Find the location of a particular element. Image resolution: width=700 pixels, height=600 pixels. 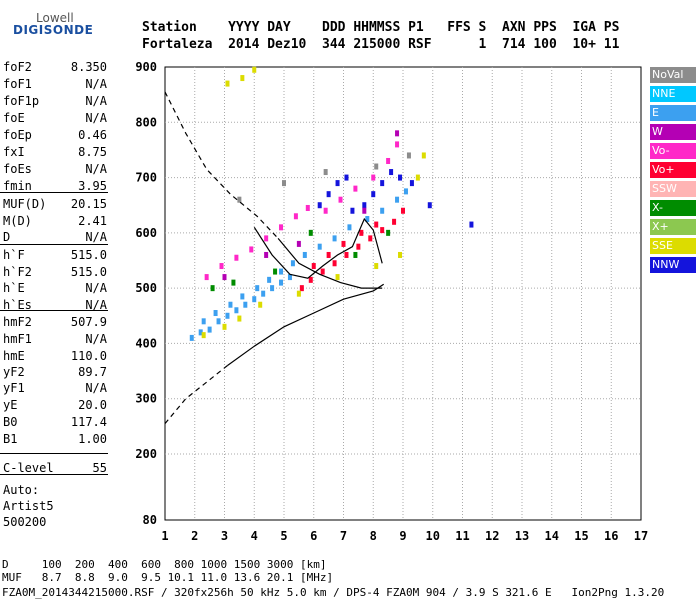

legend-item-nnw: NNW is located at coordinates (673, 265).